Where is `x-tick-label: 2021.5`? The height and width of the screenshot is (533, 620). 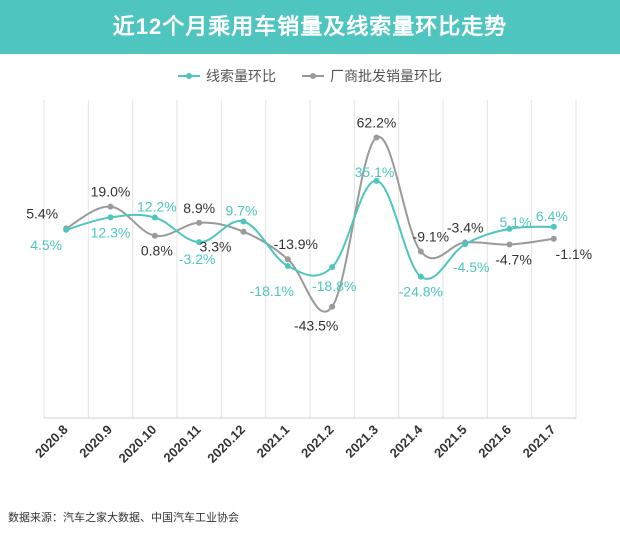 x-tick-label: 2021.5 is located at coordinates (450, 441).